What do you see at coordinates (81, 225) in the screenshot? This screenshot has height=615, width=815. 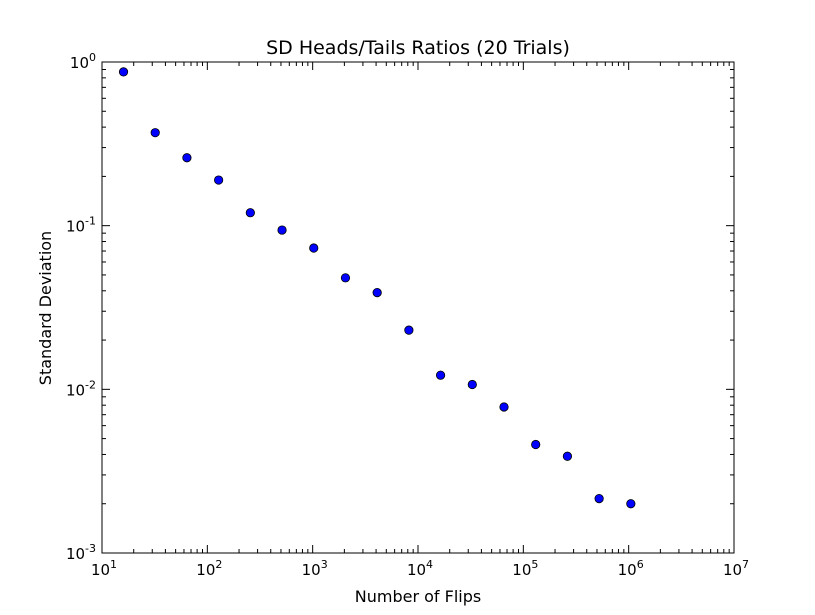 I see `y-tick-label: 10⁻¹` at bounding box center [81, 225].